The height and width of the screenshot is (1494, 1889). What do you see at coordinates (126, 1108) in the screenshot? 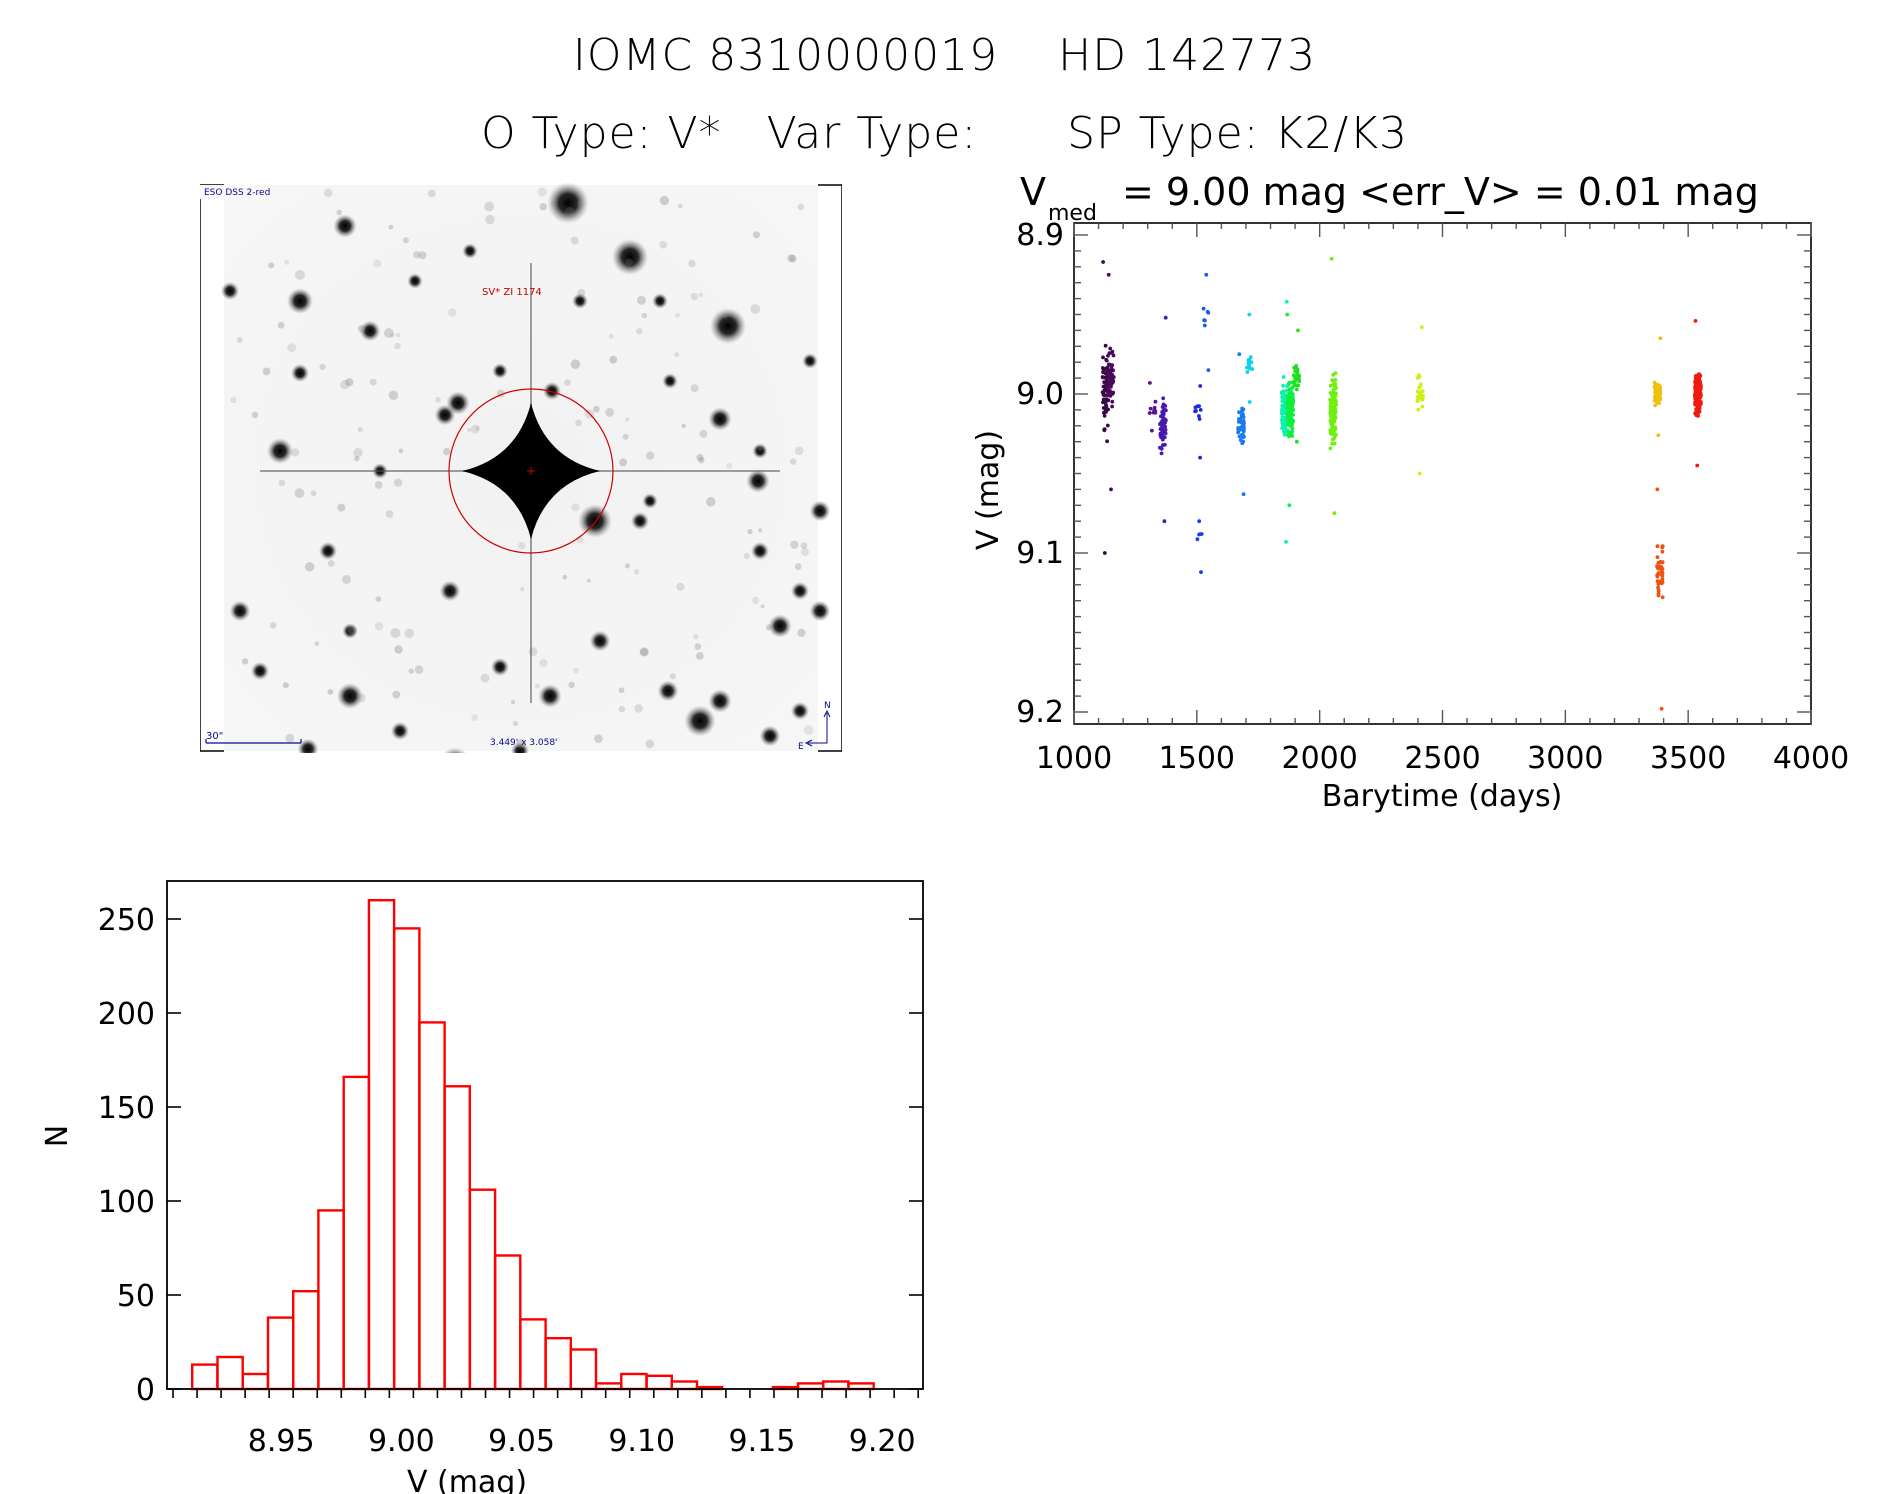
I see `hist-y-tick-label: 150` at bounding box center [126, 1108].